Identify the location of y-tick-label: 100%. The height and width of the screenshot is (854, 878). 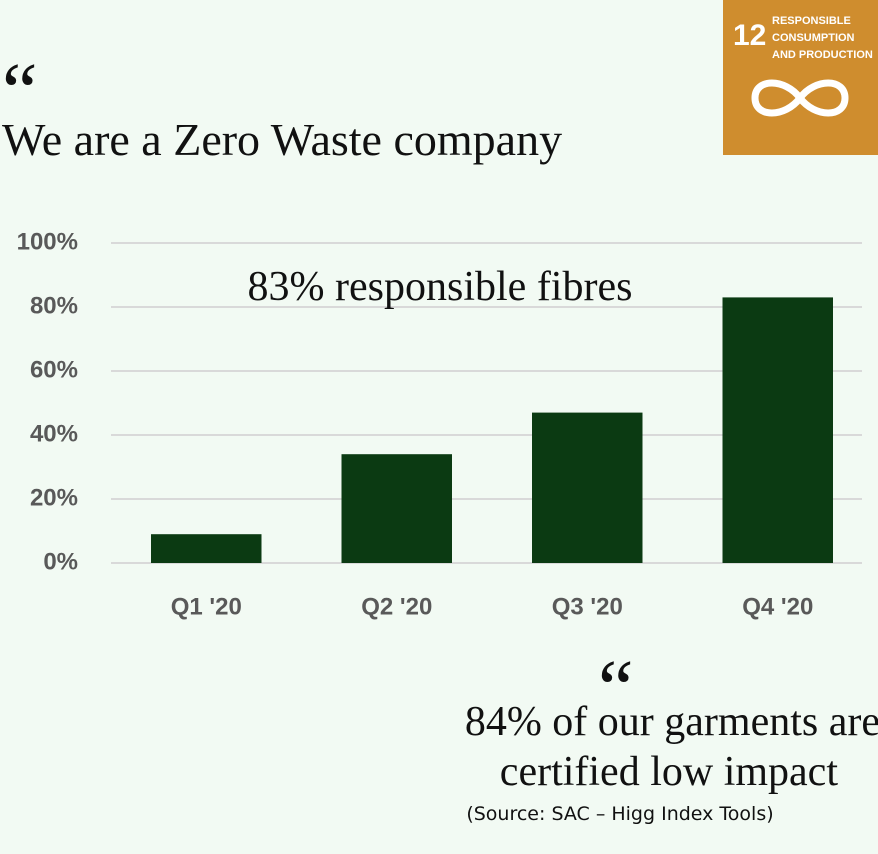
(47, 241).